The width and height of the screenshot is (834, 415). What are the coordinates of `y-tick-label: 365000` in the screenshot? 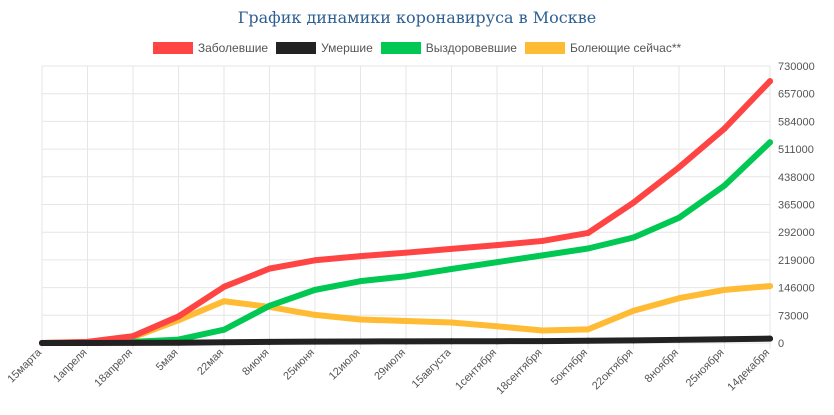 It's located at (796, 206).